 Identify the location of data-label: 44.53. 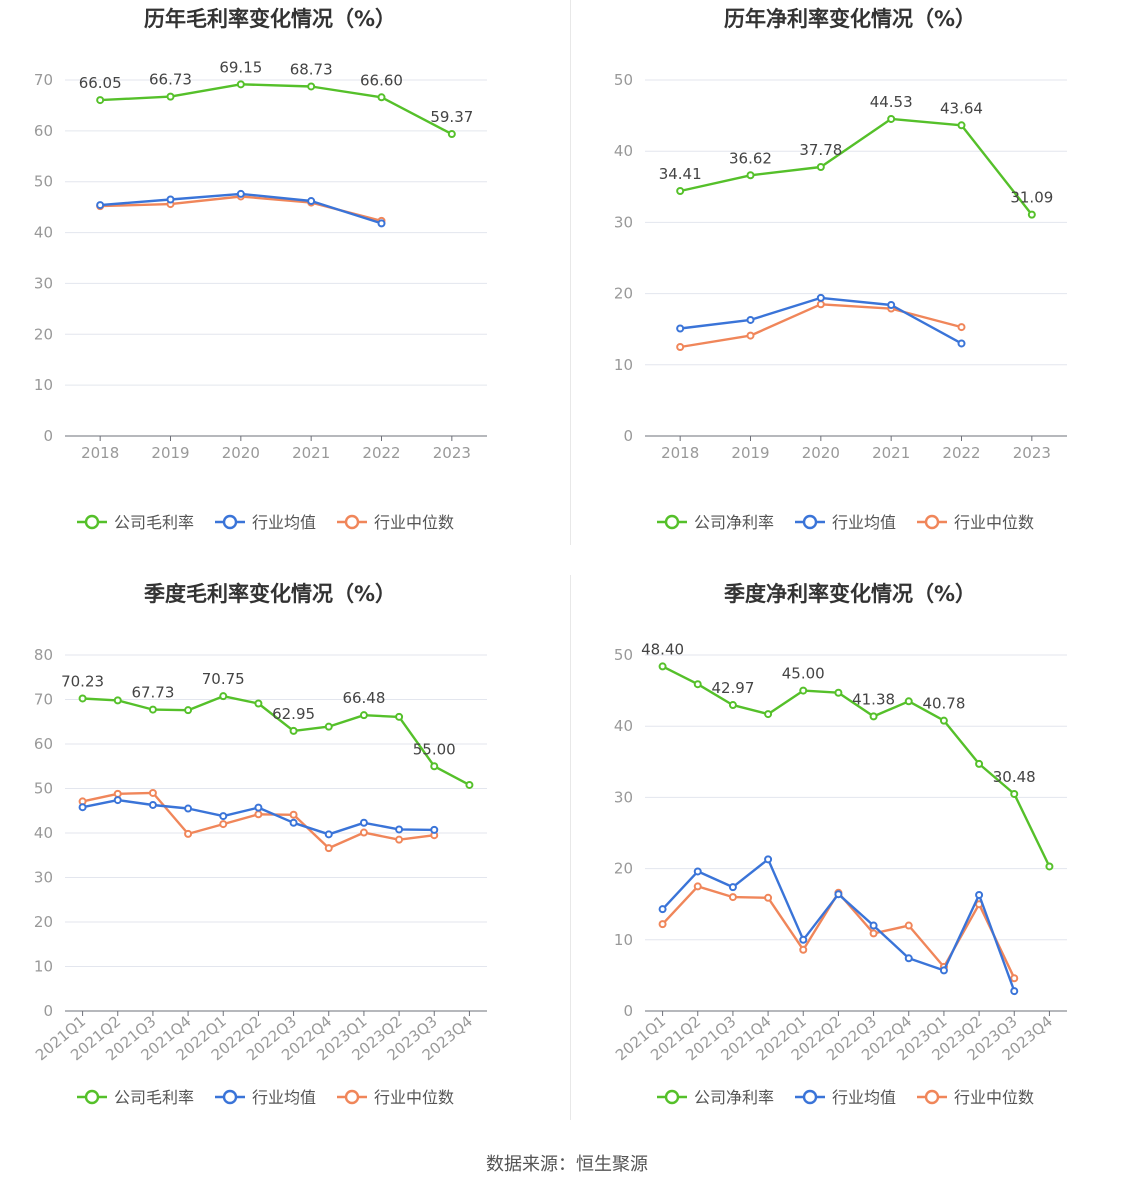
(891, 102).